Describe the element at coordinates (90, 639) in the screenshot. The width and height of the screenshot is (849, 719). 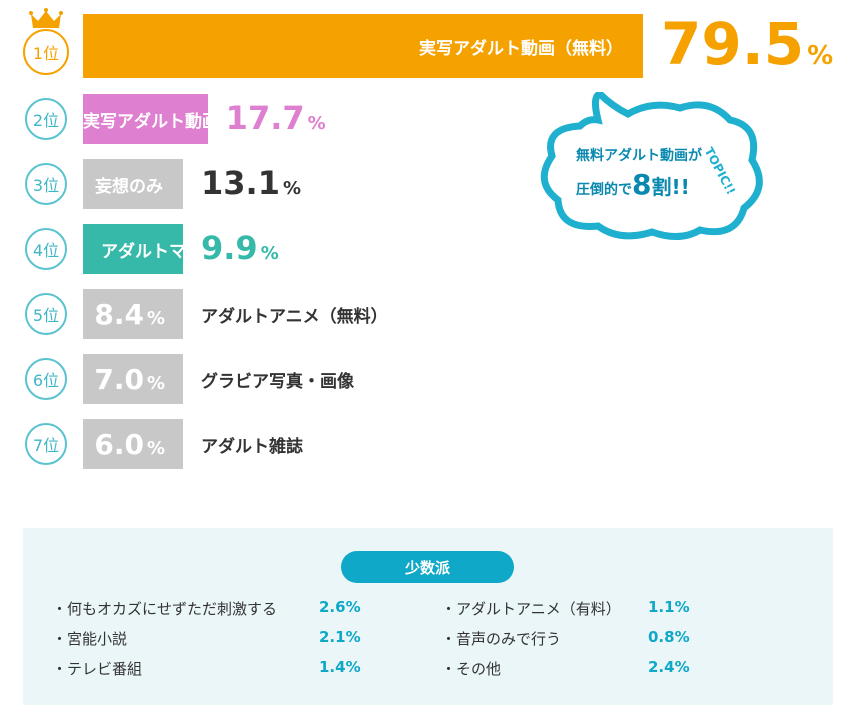
I see `minority-item-label: ・宮能小説` at that location.